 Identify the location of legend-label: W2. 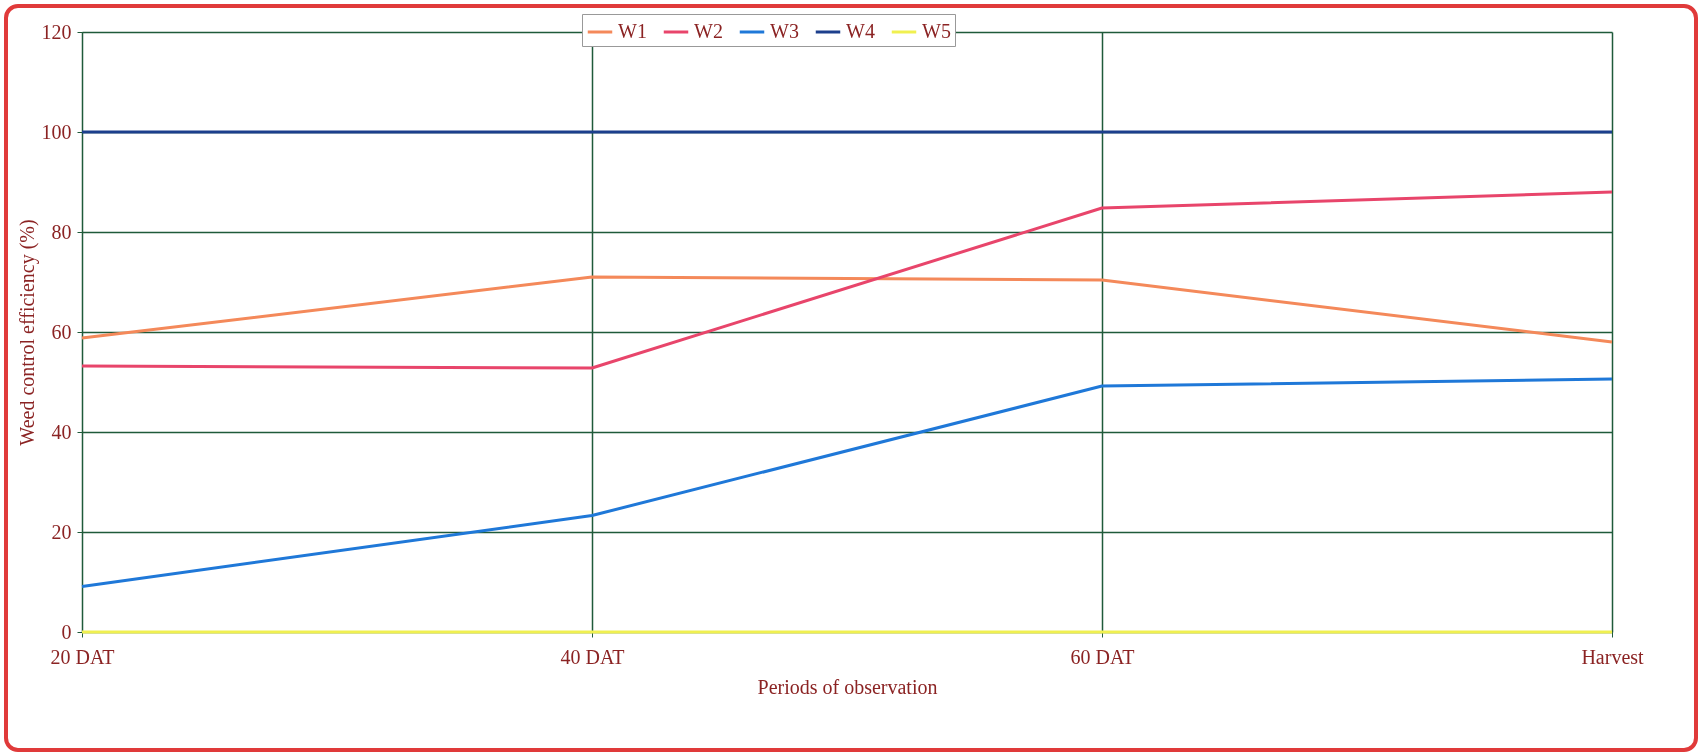
(708, 31).